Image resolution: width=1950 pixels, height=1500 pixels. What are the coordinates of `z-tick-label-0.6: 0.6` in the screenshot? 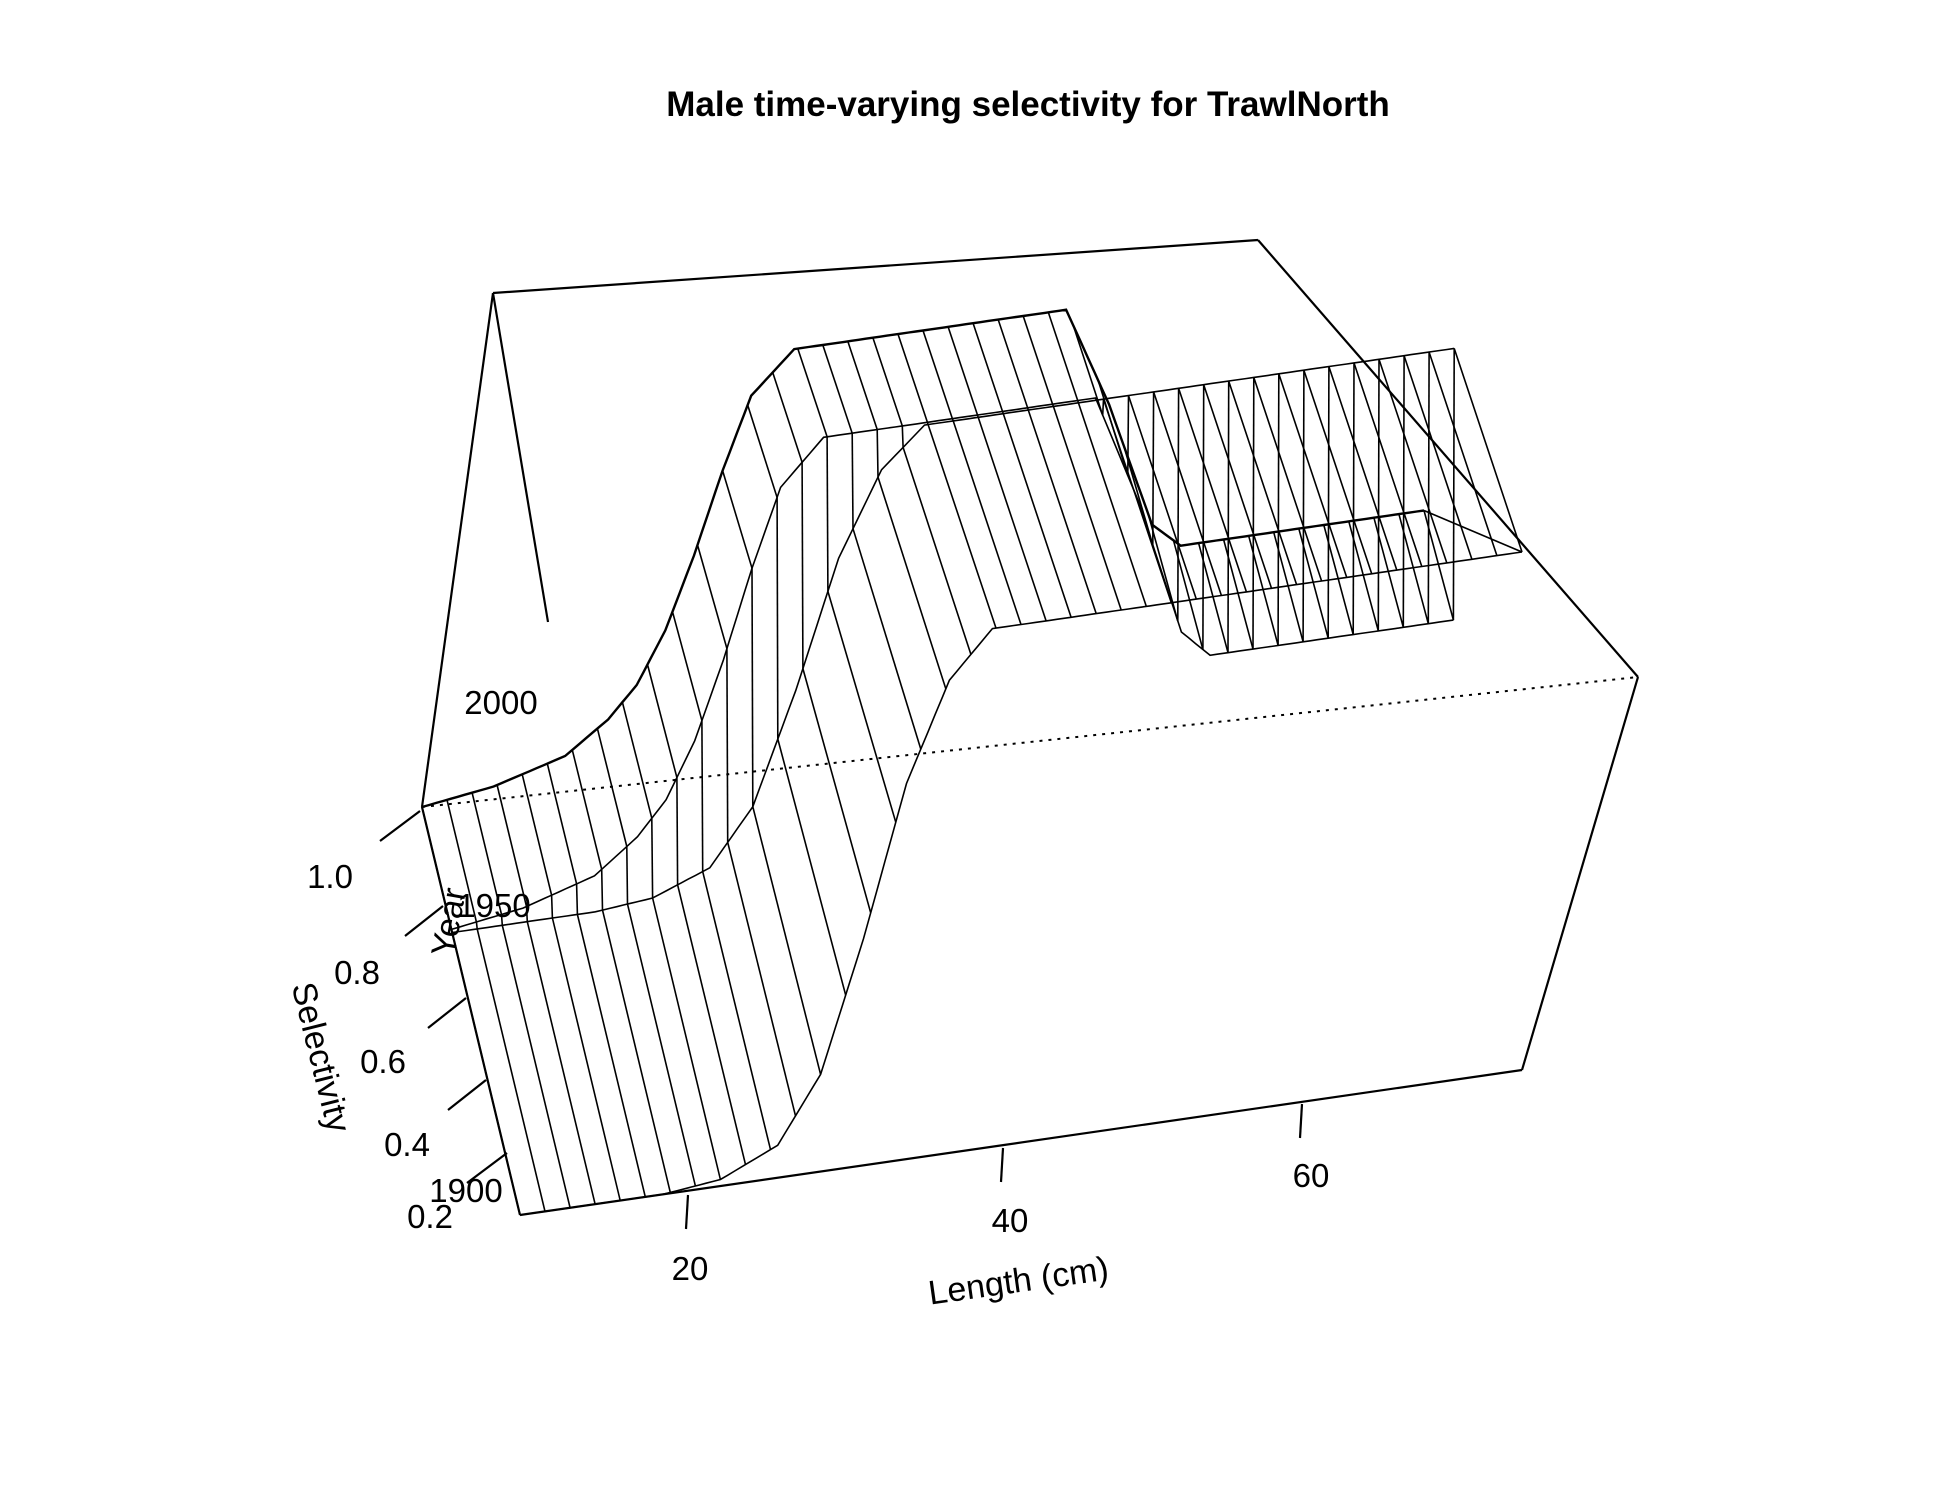 It's located at (383, 1061).